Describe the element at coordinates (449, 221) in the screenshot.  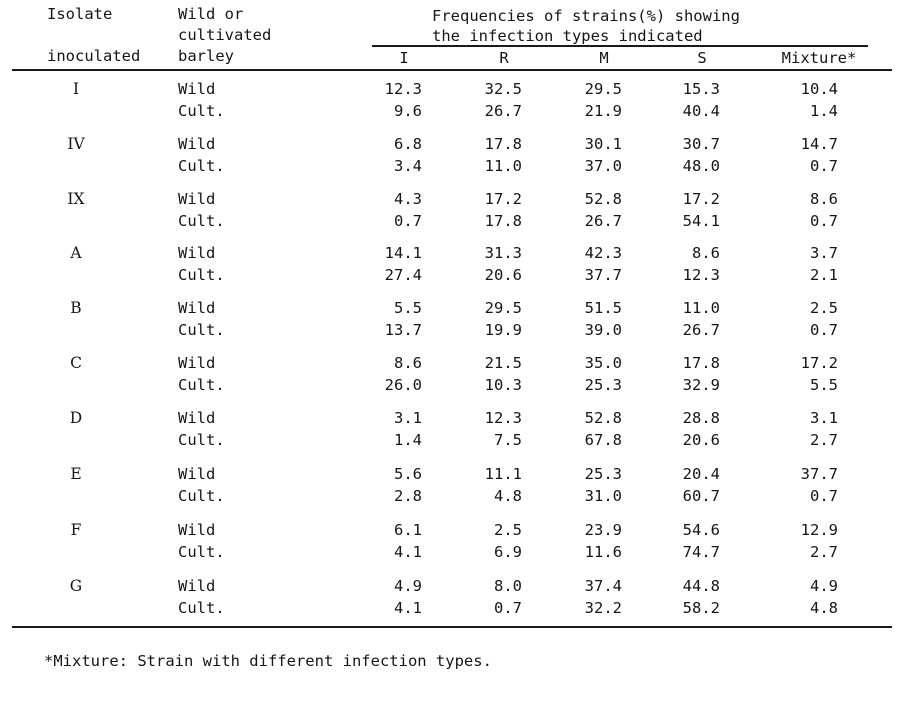
I see `table-row: Cult. 0.7 17.8 26.7 54.1 0.7` at that location.